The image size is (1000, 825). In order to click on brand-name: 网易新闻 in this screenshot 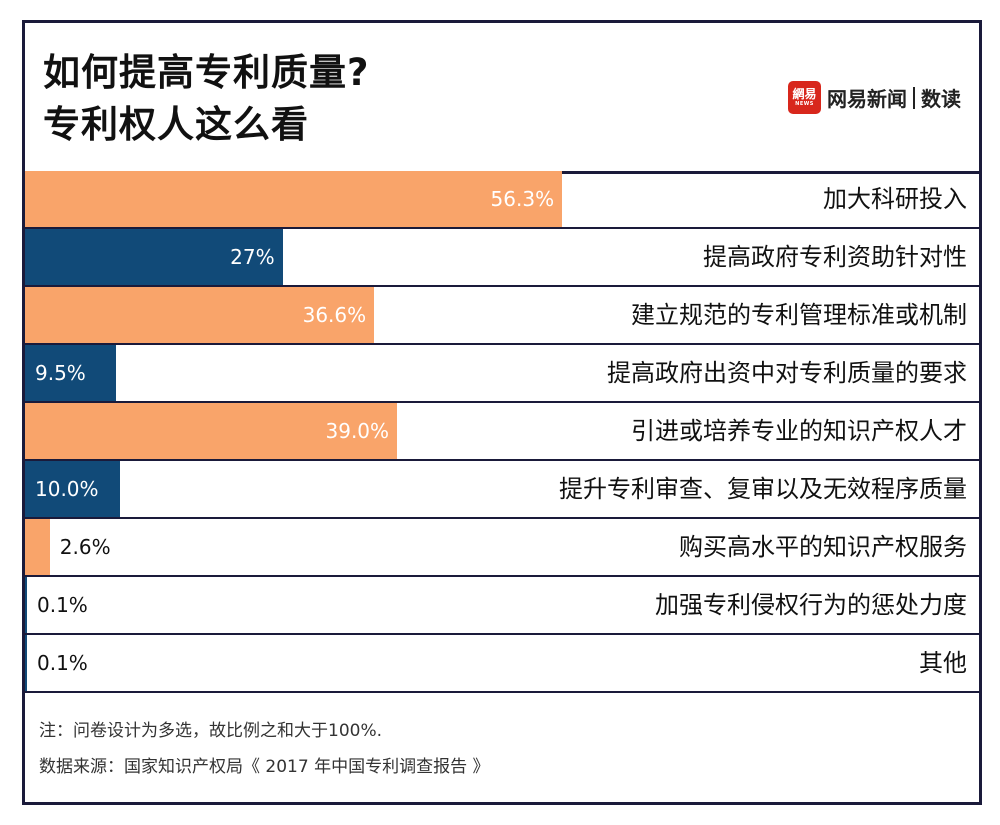, I will do `click(867, 99)`.